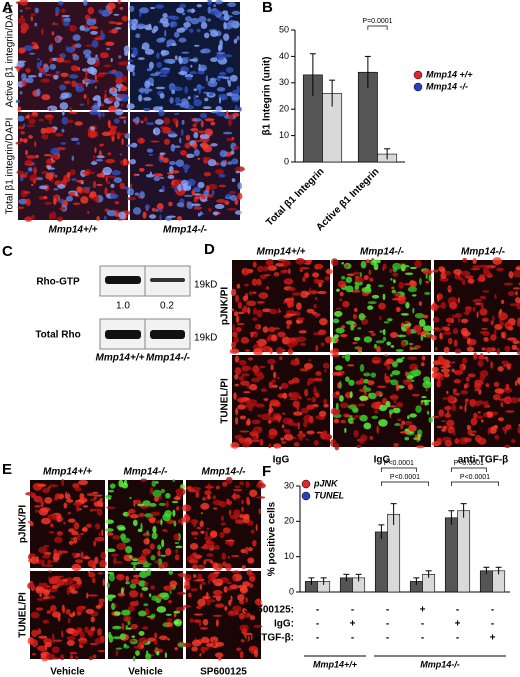 This screenshot has height=677, width=520. Describe the element at coordinates (493, 638) in the screenshot. I see `treatment-mark: +` at that location.